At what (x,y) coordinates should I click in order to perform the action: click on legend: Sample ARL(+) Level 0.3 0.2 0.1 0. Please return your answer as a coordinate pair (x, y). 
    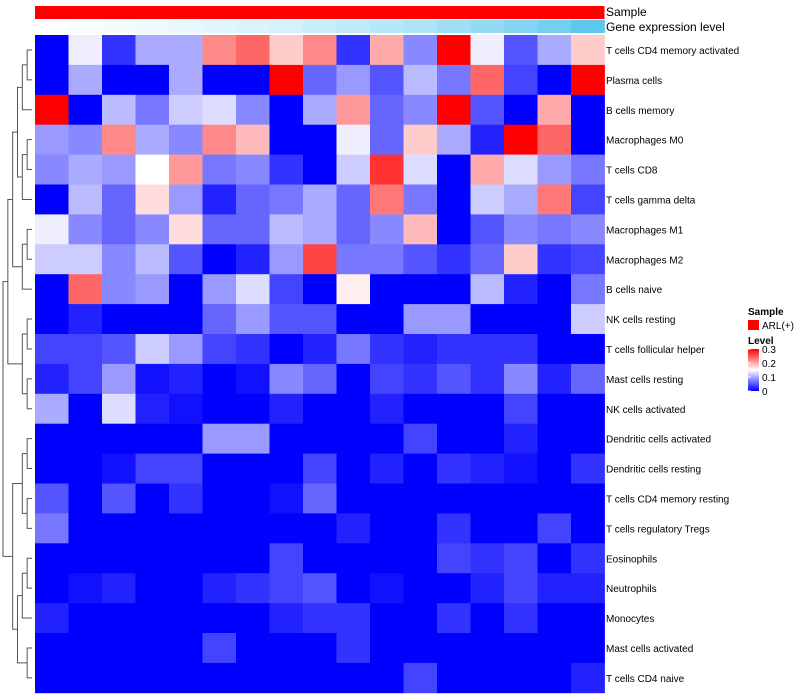
    Looking at the image, I should click on (771, 352).